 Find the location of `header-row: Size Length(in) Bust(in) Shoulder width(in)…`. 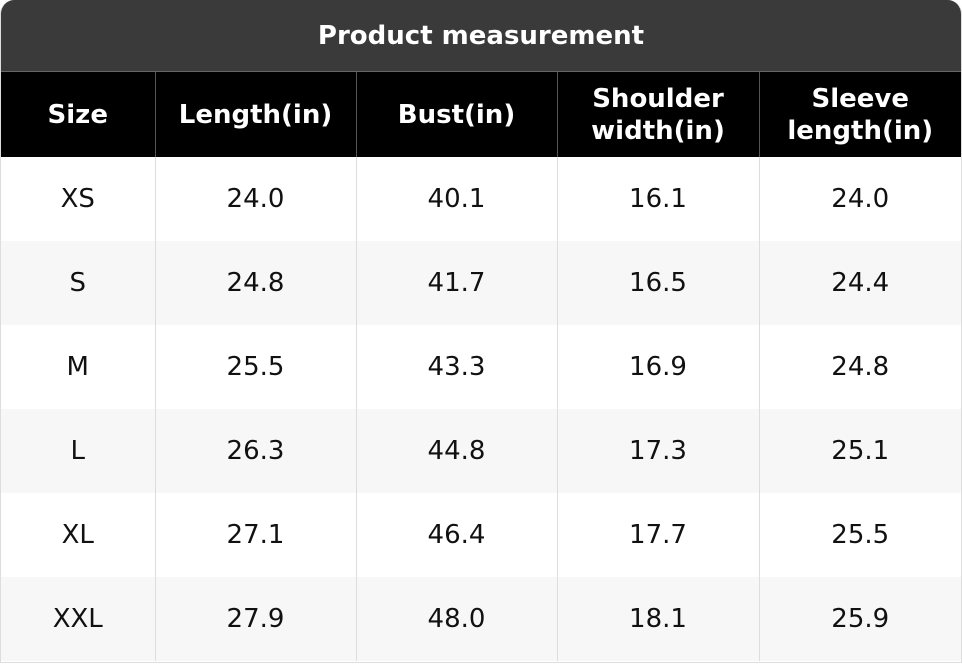

header-row: Size Length(in) Bust(in) Shoulder width(in)… is located at coordinates (481, 114).